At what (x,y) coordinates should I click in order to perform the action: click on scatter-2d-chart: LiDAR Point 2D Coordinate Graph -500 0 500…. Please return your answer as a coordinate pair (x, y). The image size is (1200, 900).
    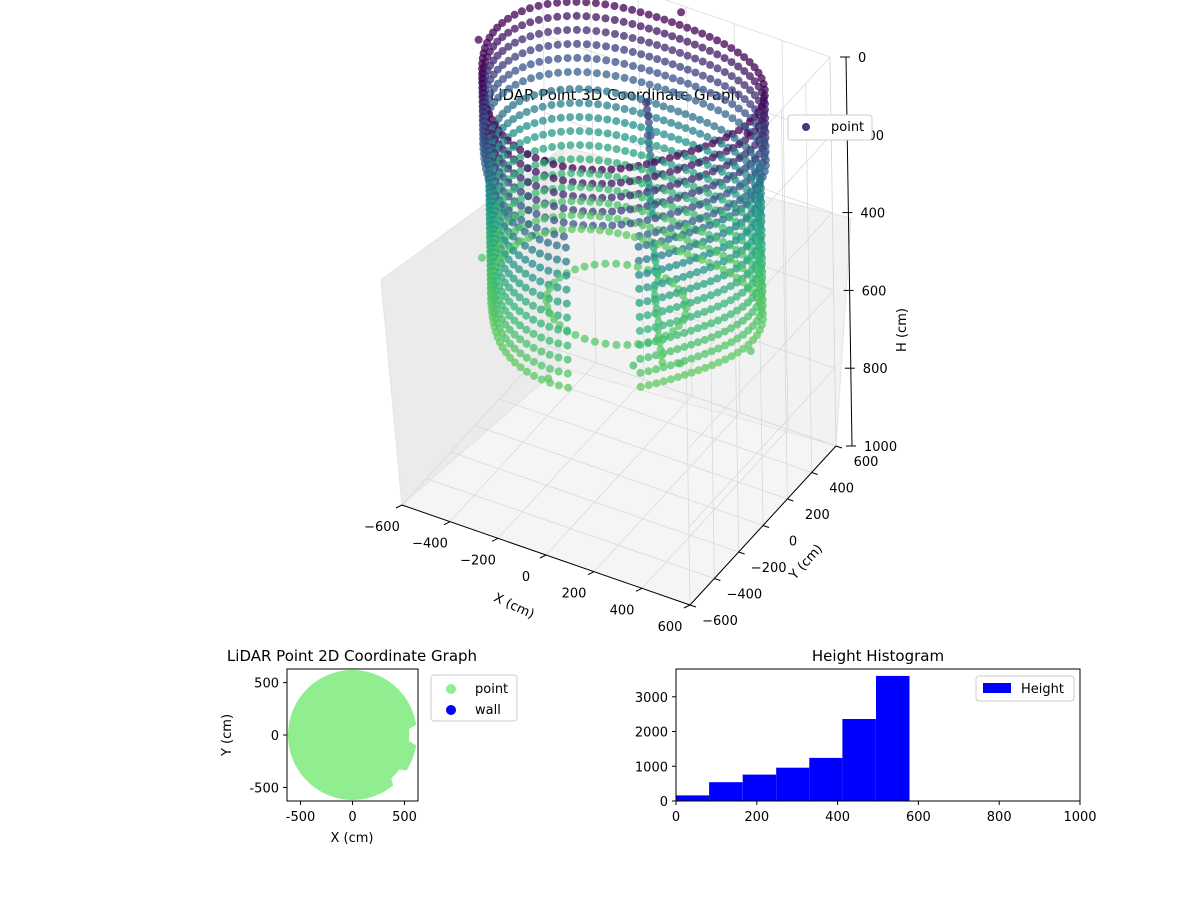
    Looking at the image, I should click on (369, 746).